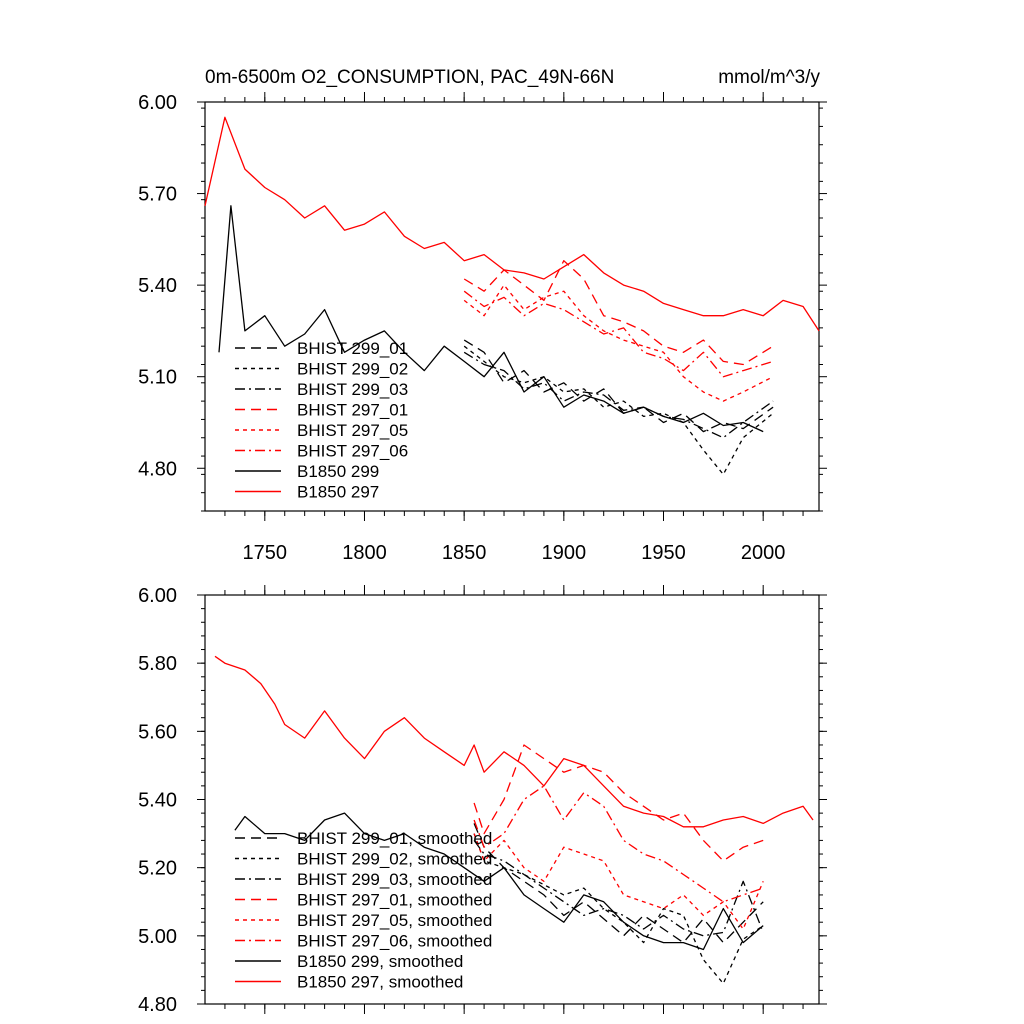 The width and height of the screenshot is (1024, 1024). What do you see at coordinates (352, 348) in the screenshot?
I see `legend-label: BHIST 299_01` at bounding box center [352, 348].